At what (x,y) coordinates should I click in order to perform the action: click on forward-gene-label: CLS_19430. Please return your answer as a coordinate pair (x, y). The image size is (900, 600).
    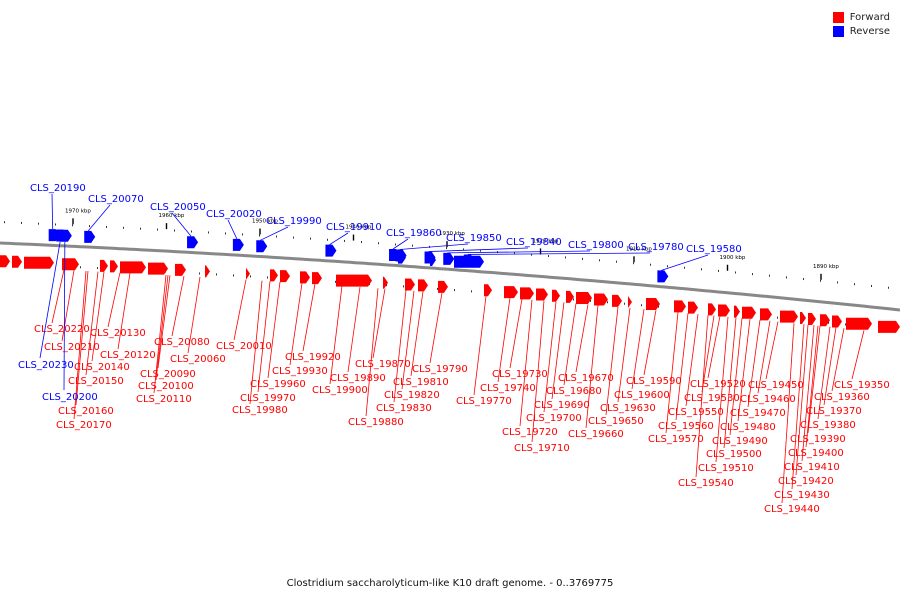
    Looking at the image, I should click on (802, 495).